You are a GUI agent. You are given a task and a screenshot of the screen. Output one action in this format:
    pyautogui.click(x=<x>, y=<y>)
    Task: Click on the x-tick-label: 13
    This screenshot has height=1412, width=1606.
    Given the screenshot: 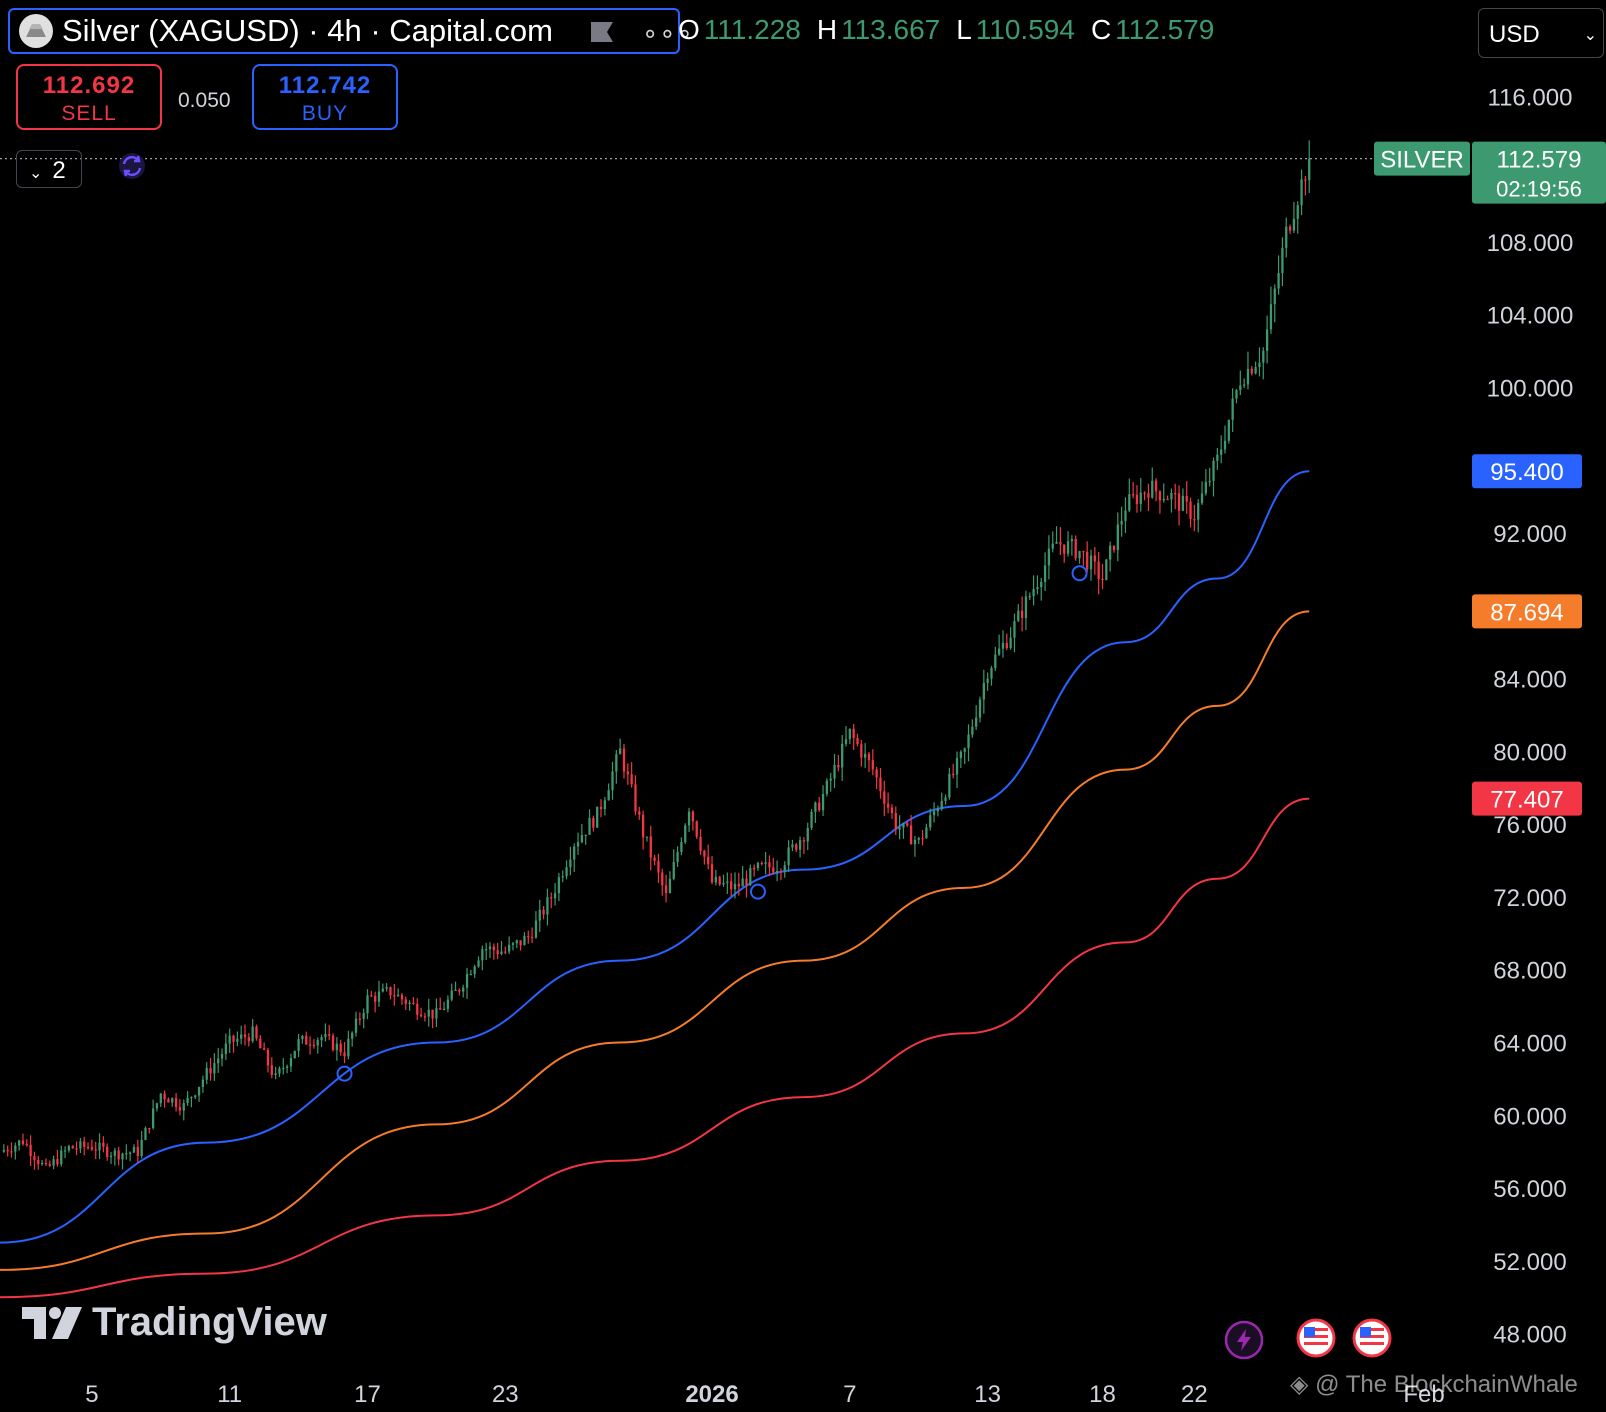 What is the action you would take?
    pyautogui.click(x=987, y=1394)
    